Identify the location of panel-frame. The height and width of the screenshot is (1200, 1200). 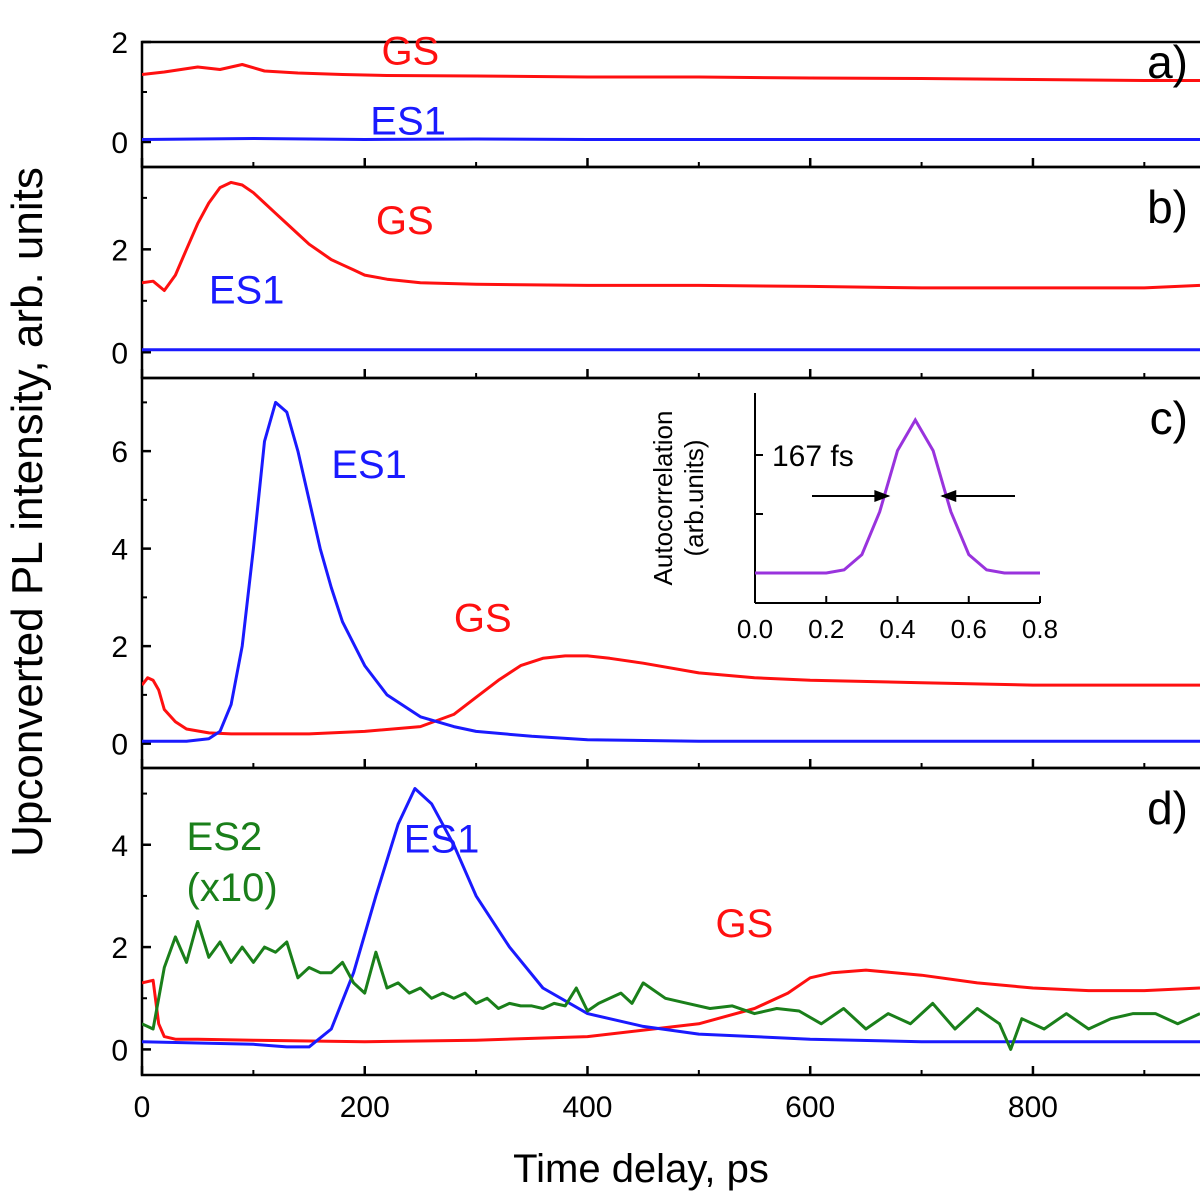
(670, 104).